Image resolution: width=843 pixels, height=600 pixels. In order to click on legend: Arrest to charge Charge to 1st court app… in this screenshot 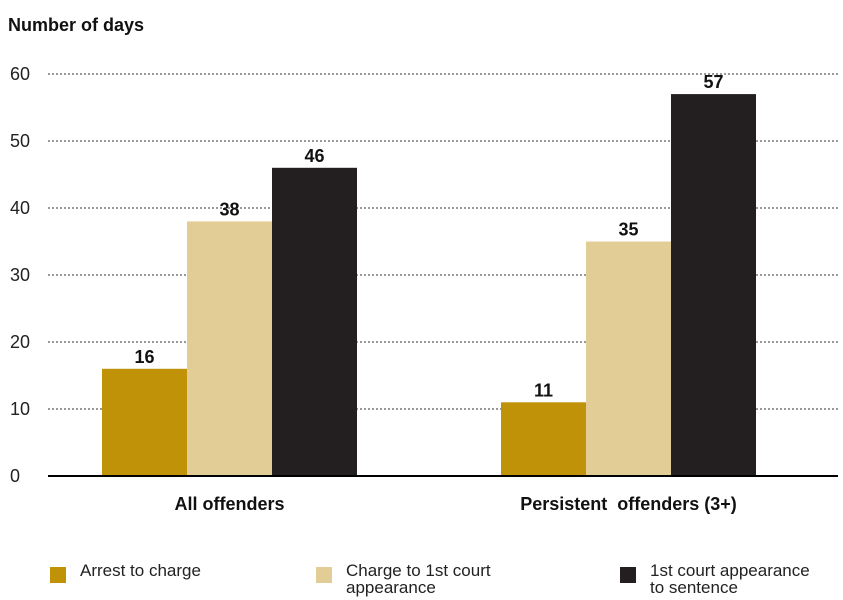, I will do `click(421, 581)`.